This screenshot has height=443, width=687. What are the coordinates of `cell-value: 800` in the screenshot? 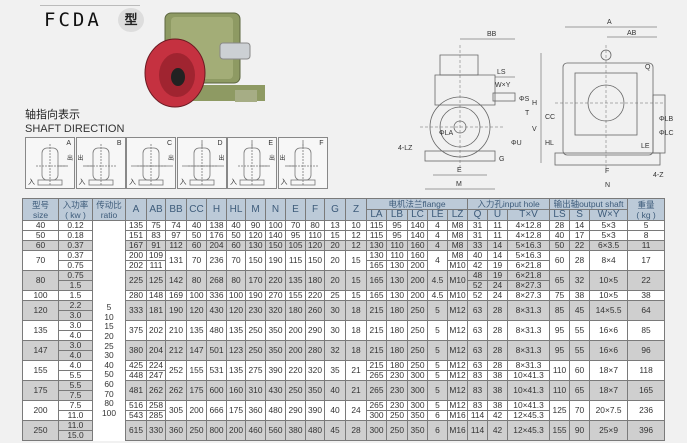 It's located at (216, 430).